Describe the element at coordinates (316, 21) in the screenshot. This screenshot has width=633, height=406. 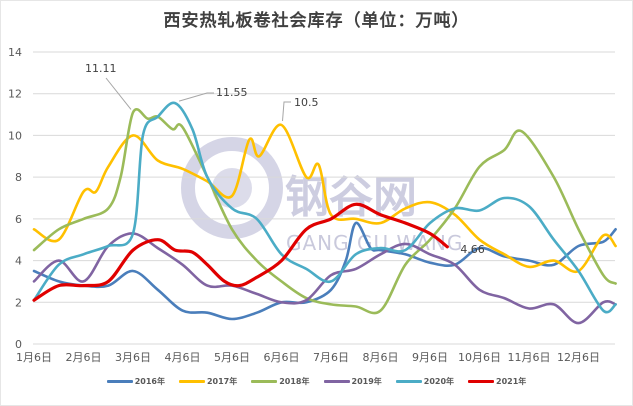
I see `chart-title: 西安热轧板卷社会库存（单位：万吨）` at that location.